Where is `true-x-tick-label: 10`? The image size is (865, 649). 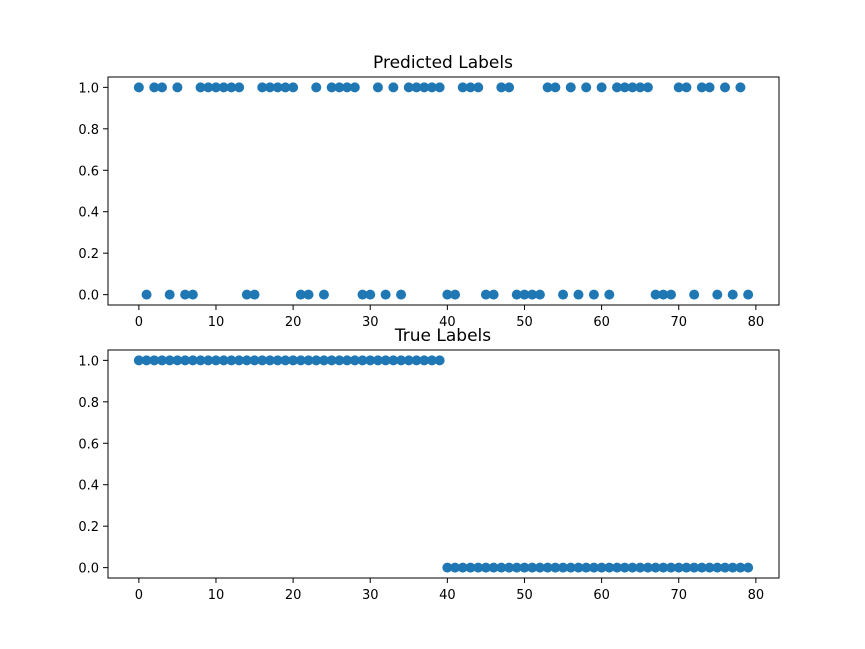
true-x-tick-label: 10 is located at coordinates (216, 595).